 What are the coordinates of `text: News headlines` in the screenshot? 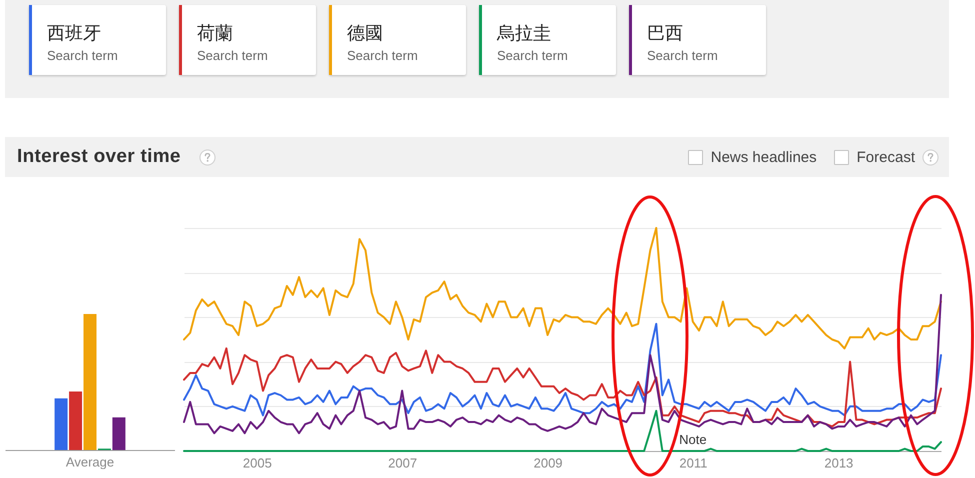 It's located at (763, 157).